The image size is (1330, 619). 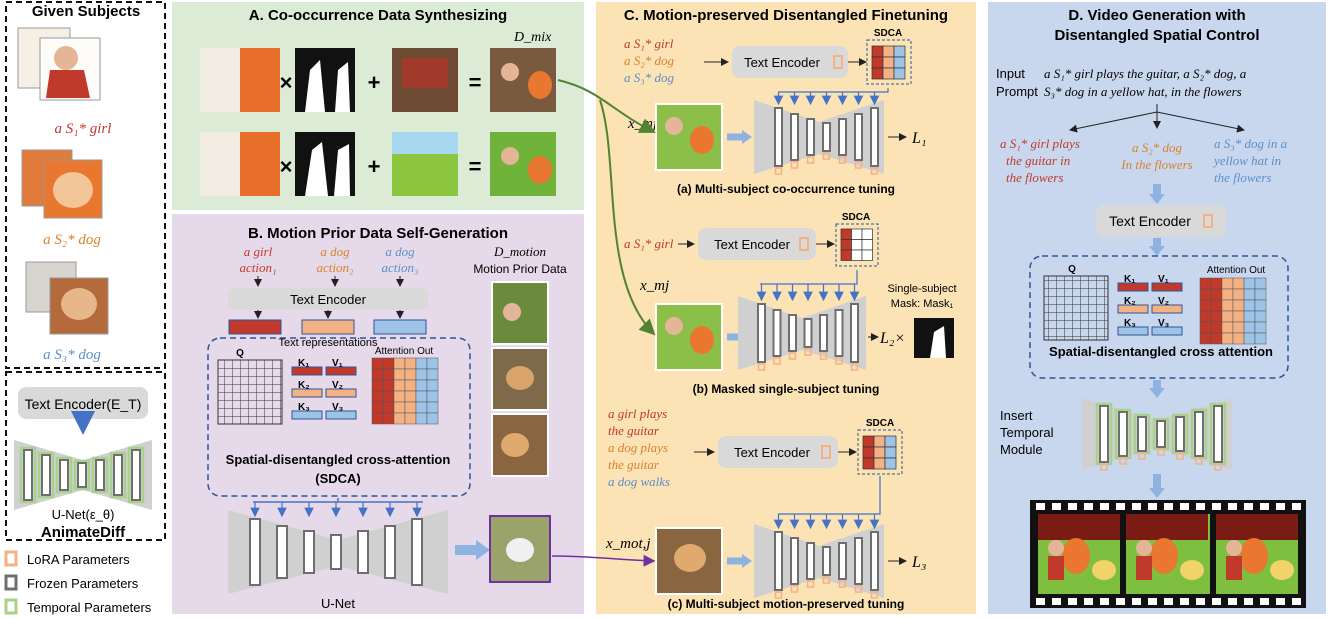 I want to click on cb-loss: L₂×, so click(x=892, y=338).